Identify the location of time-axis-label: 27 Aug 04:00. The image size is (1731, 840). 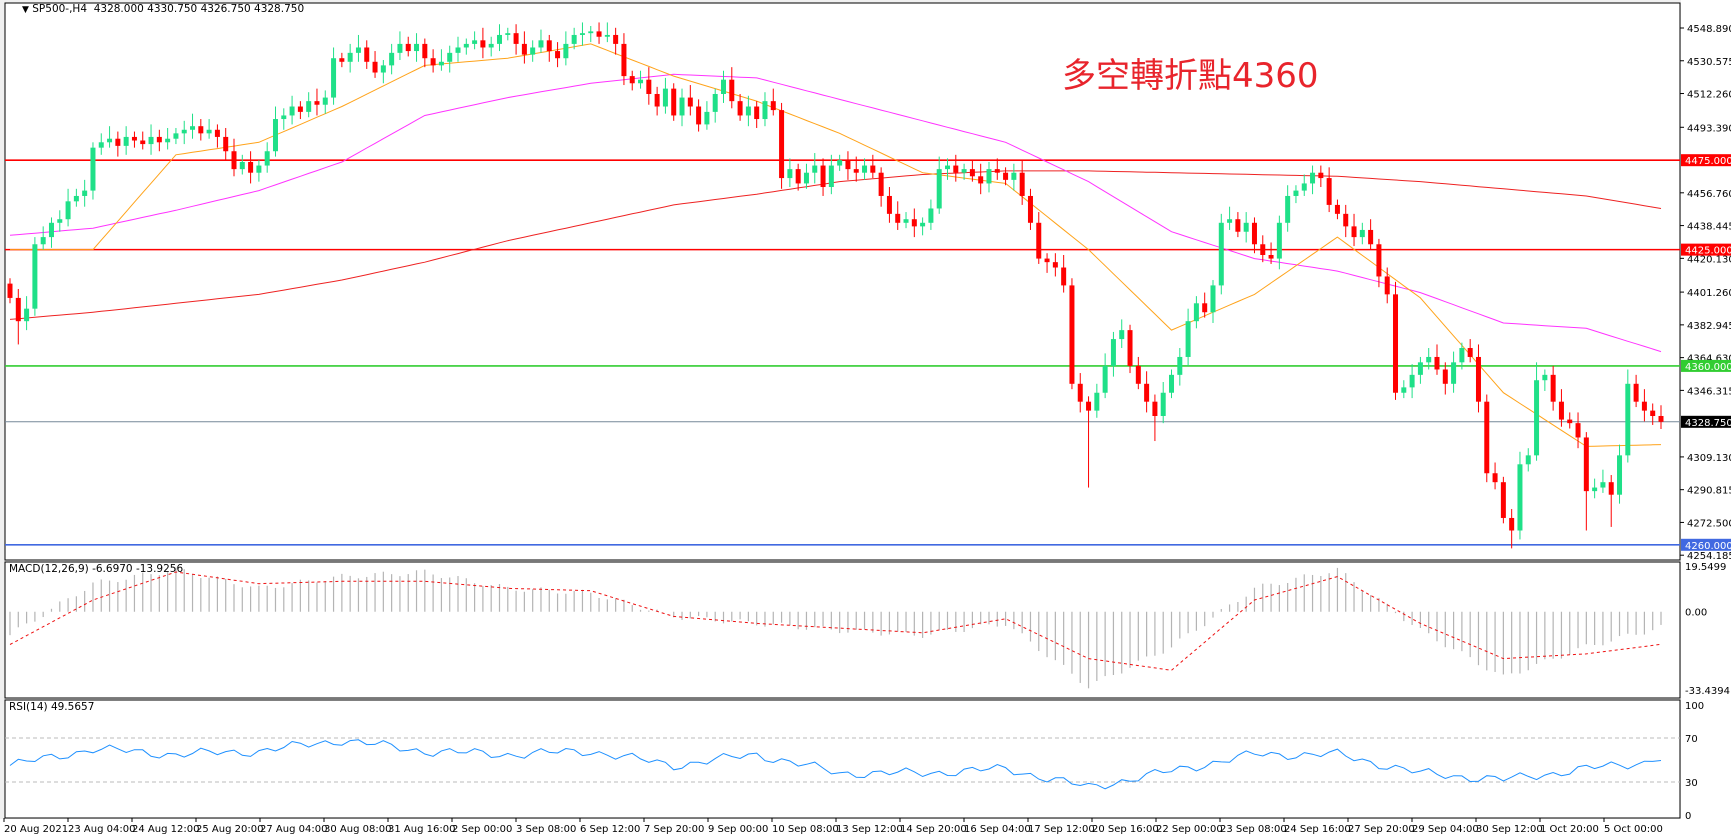
(293, 829).